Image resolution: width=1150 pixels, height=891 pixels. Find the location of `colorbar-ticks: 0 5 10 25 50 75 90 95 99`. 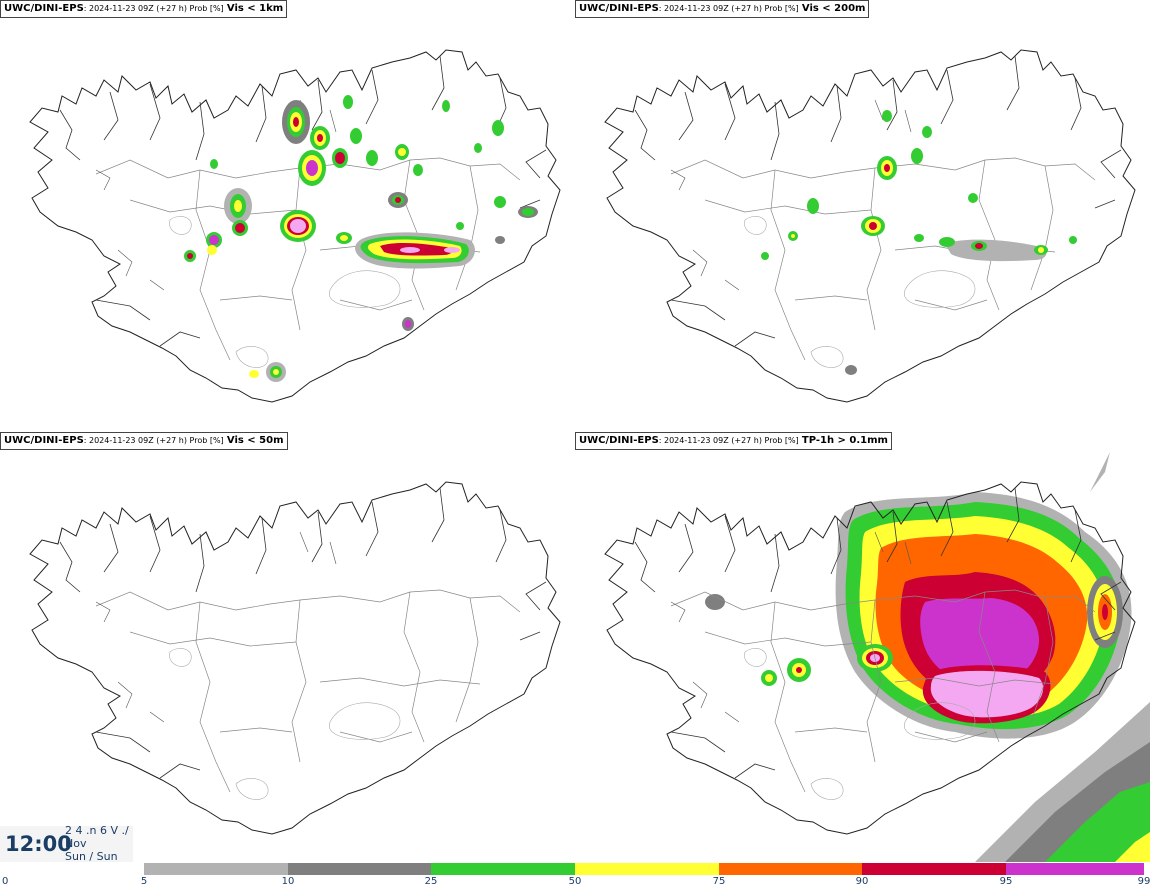

colorbar-ticks: 0 5 10 25 50 75 90 95 99 is located at coordinates (575, 883).